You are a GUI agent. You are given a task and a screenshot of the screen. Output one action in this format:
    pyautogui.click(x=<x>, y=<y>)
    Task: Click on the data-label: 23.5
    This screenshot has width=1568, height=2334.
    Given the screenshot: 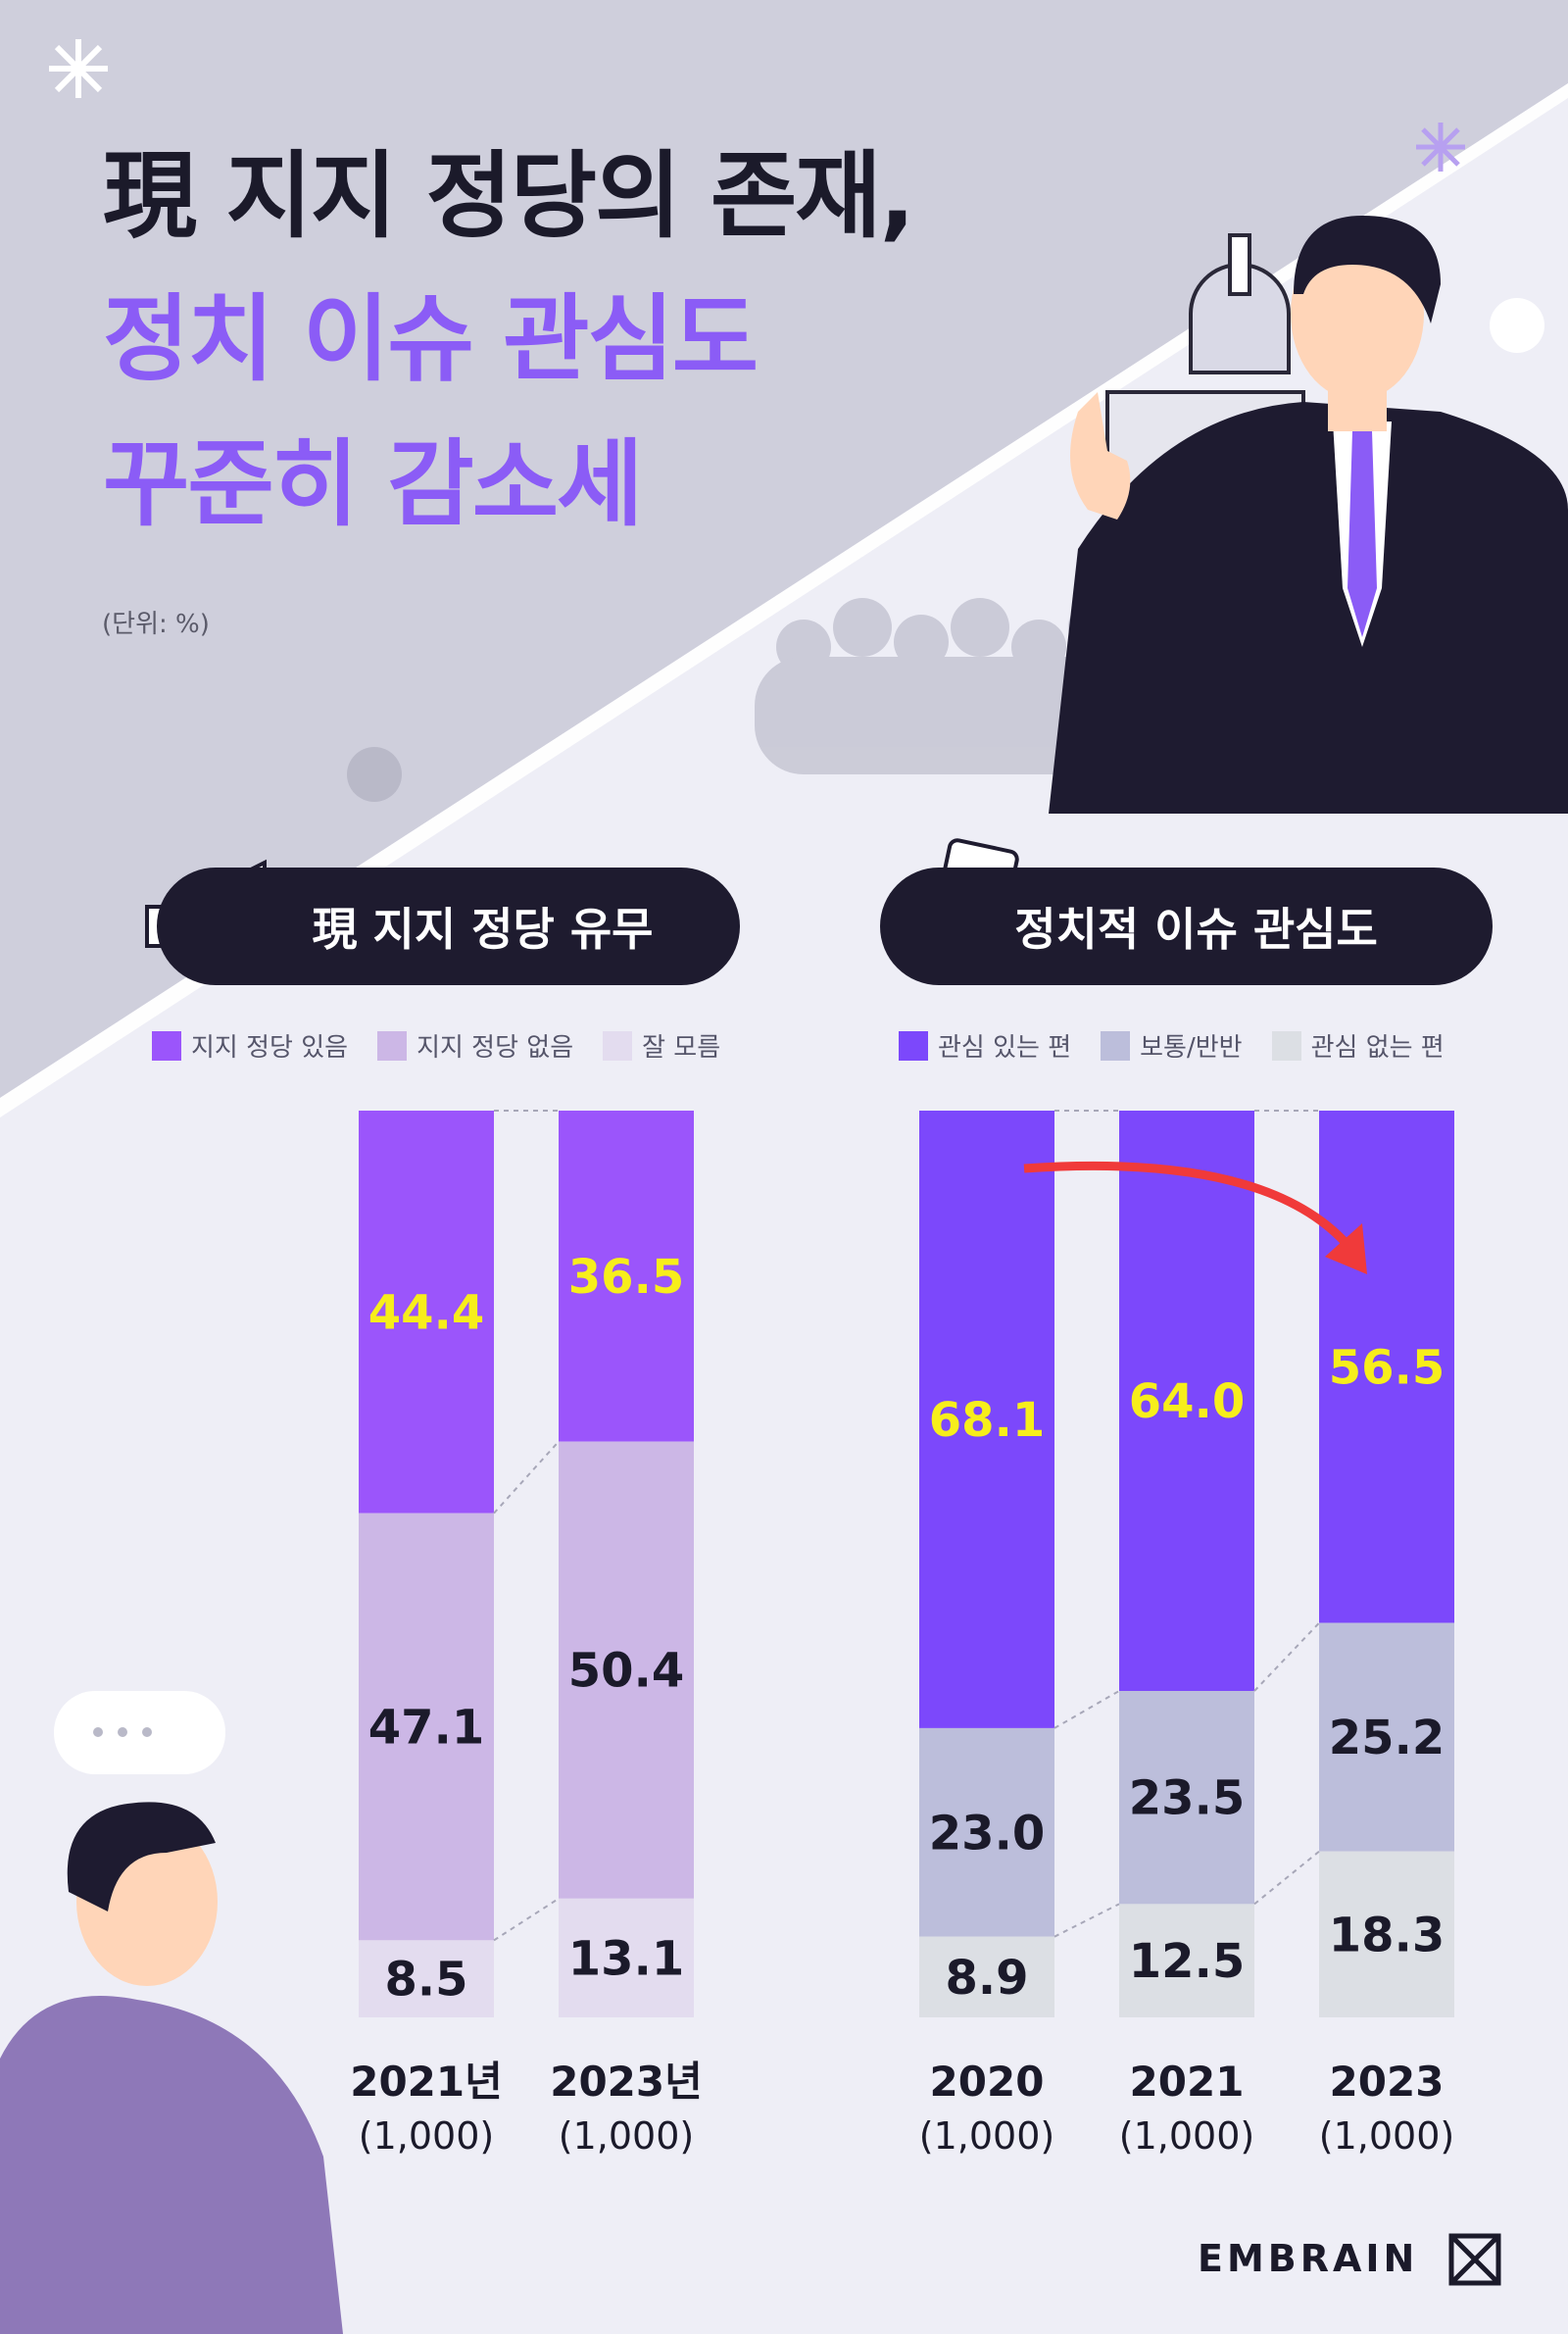 What is the action you would take?
    pyautogui.click(x=1187, y=1799)
    